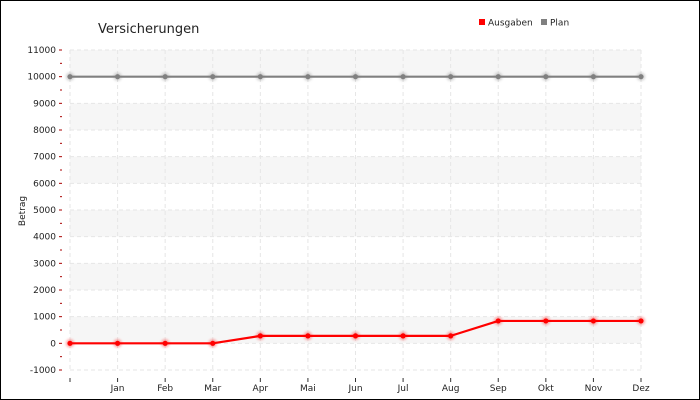  Describe the element at coordinates (44, 238) in the screenshot. I see `y-tick-label: 4000` at that location.